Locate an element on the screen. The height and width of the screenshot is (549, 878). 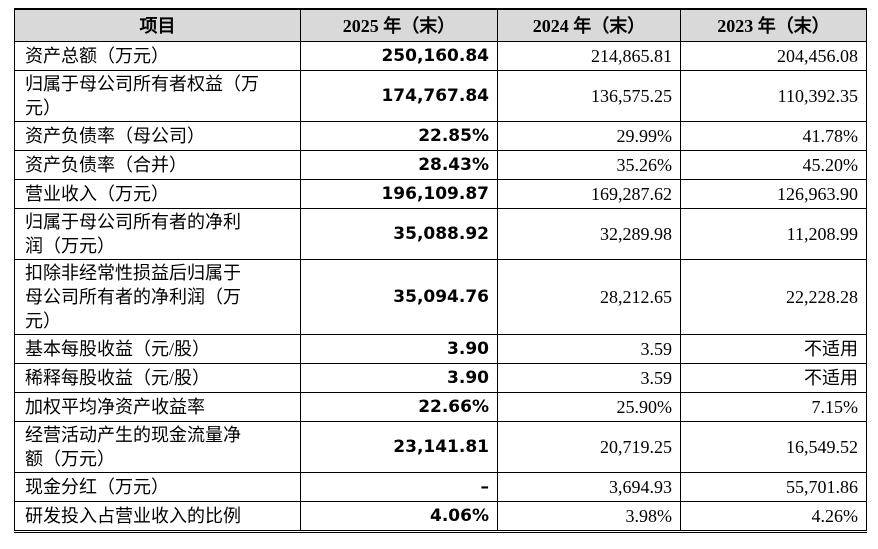
value-cell: 11,208.99 is located at coordinates (773, 234).